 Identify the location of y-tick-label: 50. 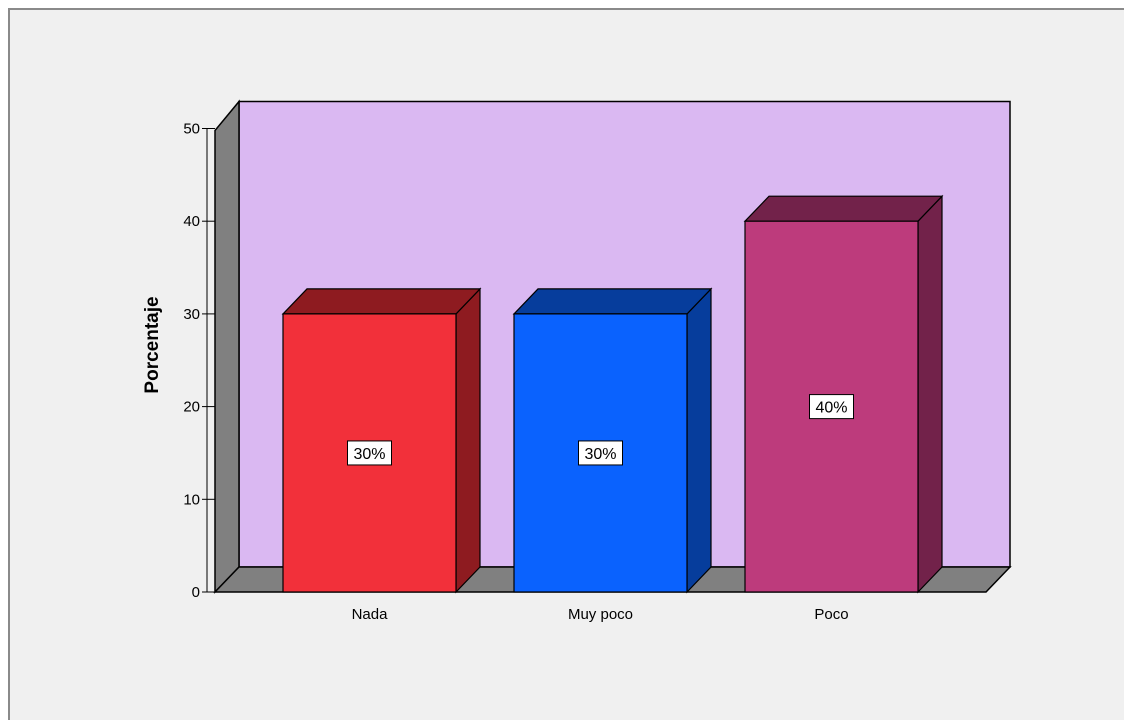
(191, 129).